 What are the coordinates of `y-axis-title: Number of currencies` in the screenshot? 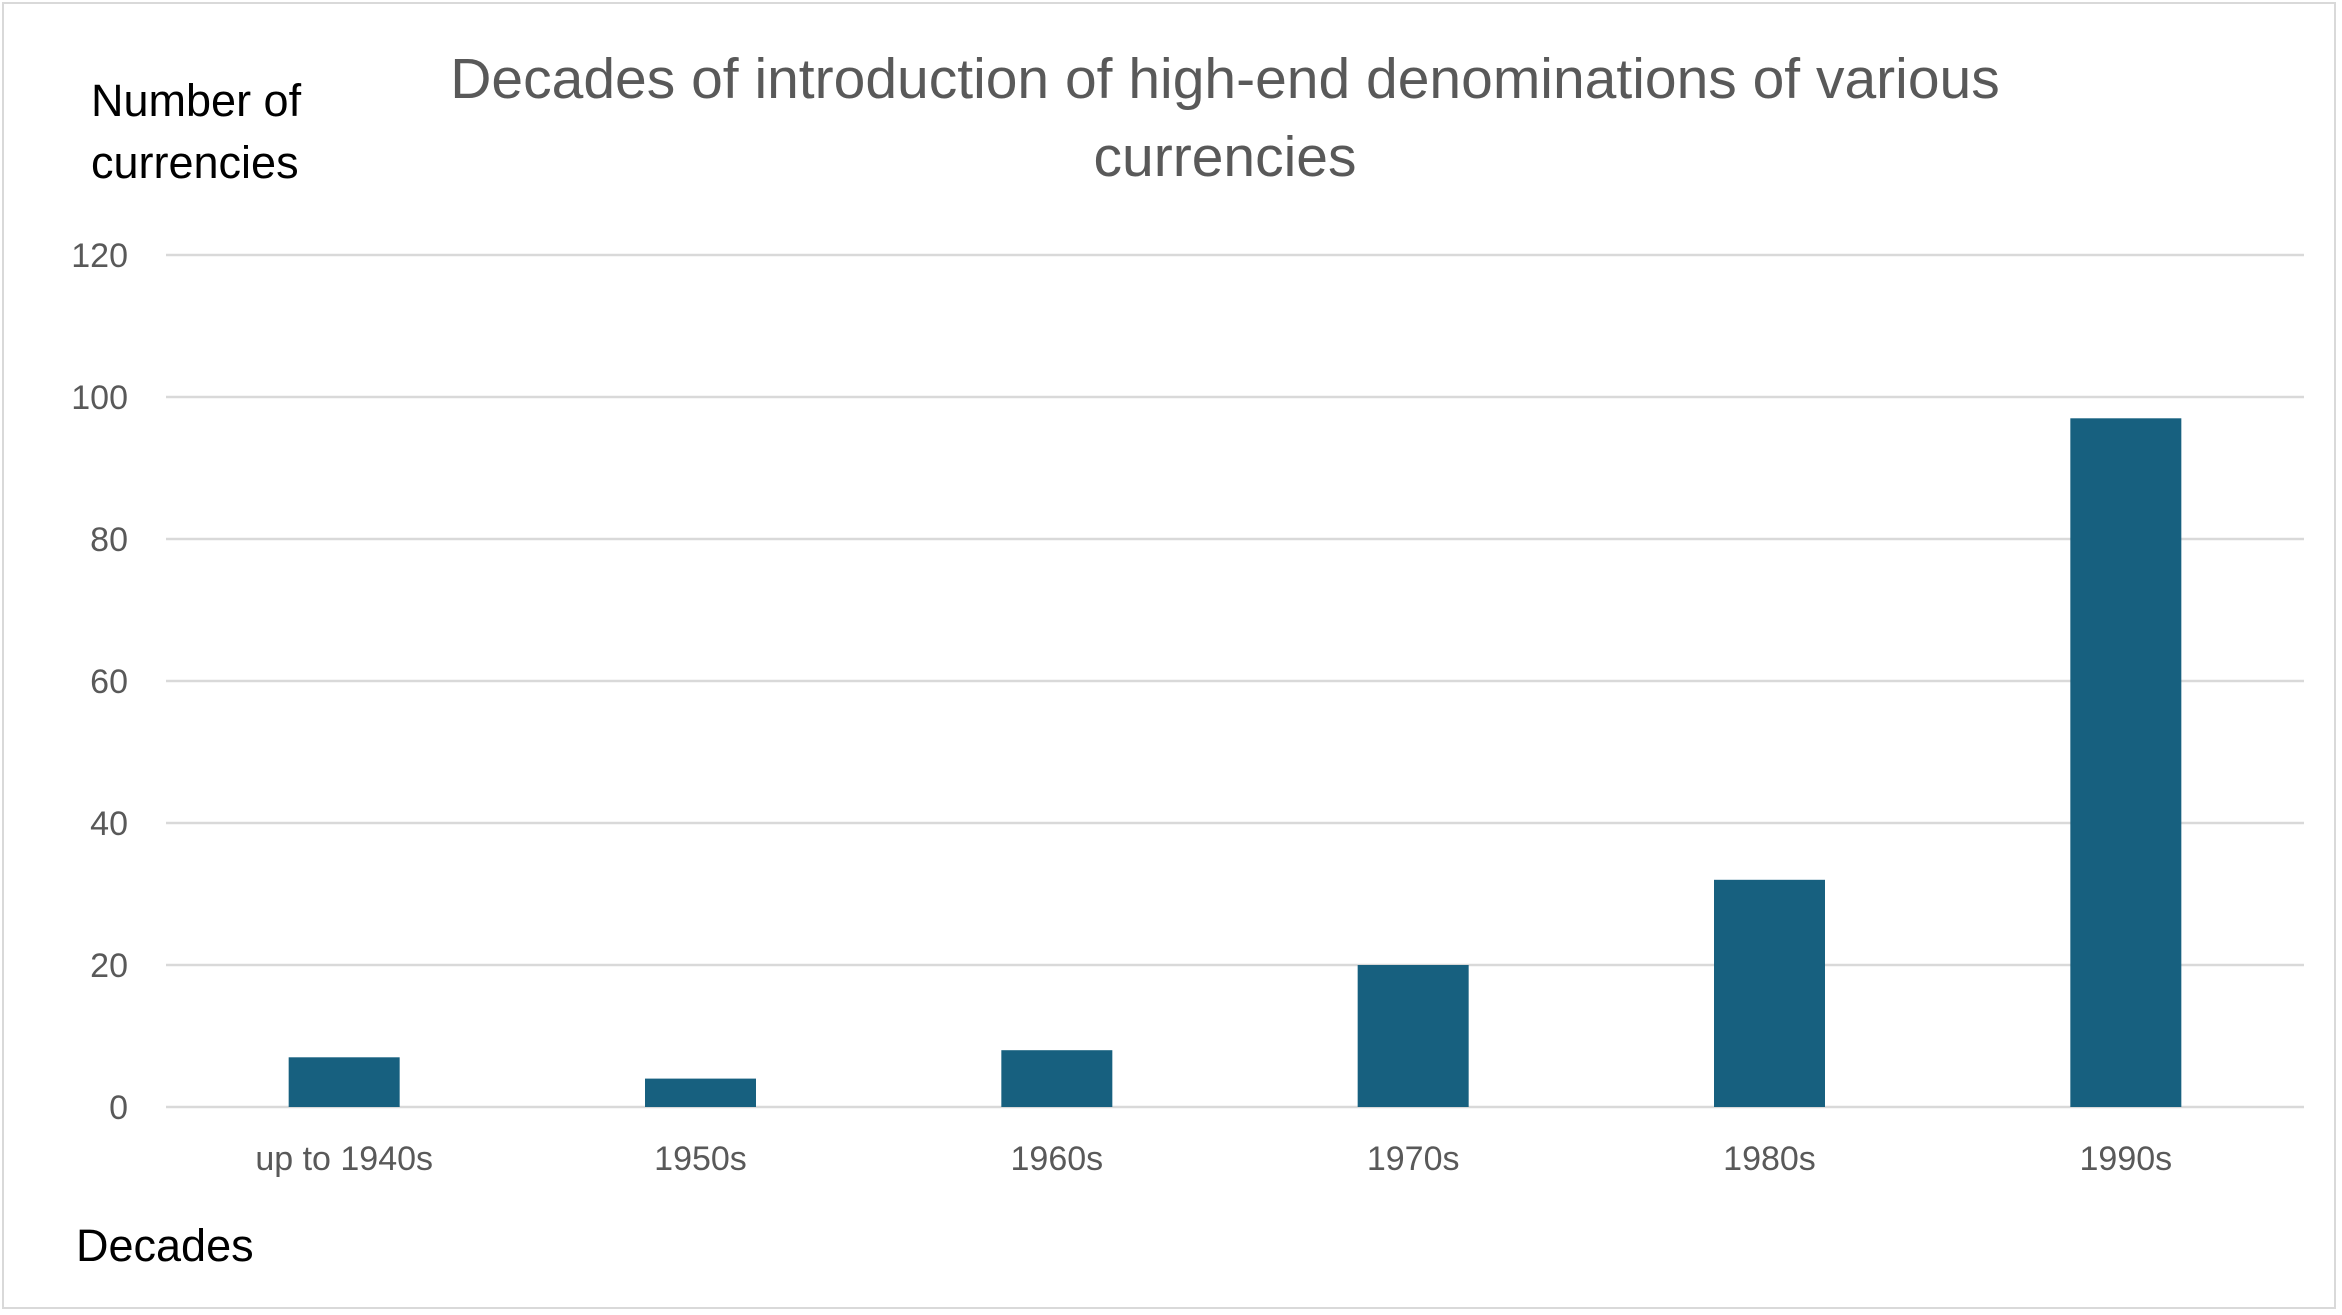 It's located at (196, 131).